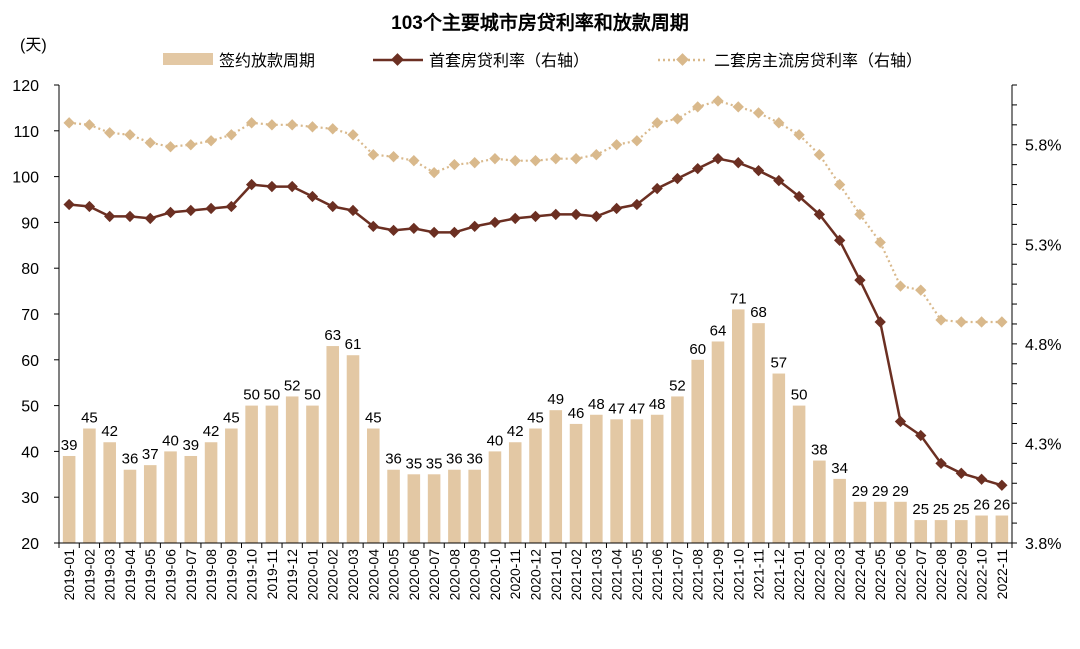  Describe the element at coordinates (30, 407) in the screenshot. I see `left-tick-label: 50` at that location.